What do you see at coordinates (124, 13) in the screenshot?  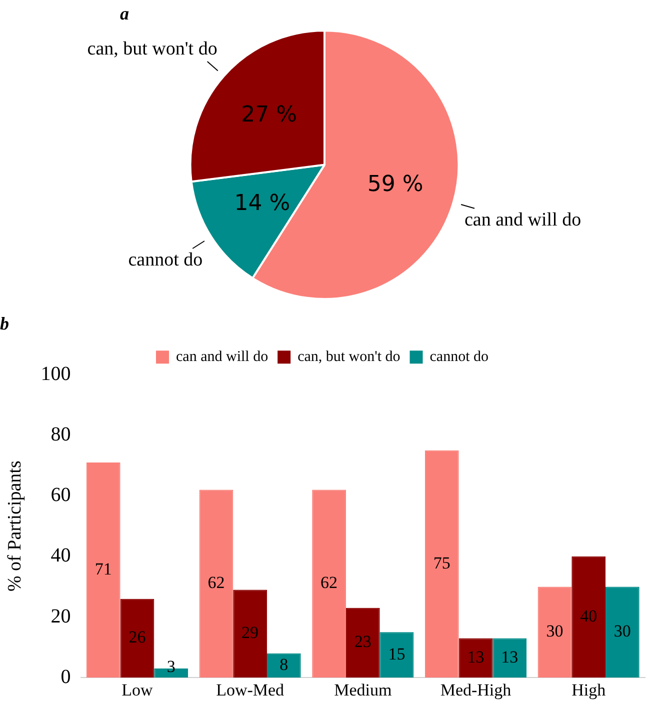 I see `chart-title: a` at bounding box center [124, 13].